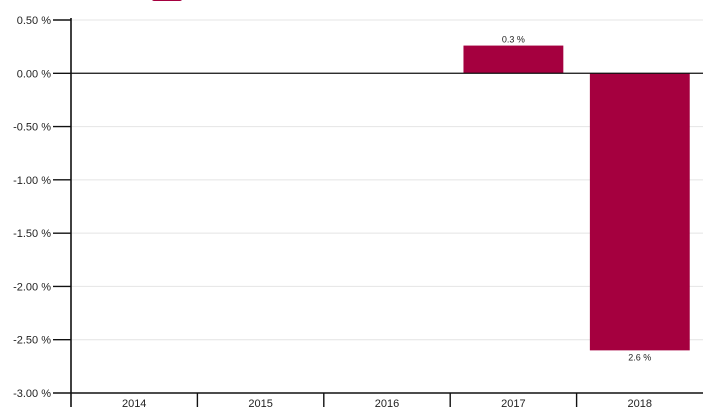 The image size is (703, 407). Describe the element at coordinates (639, 212) in the screenshot. I see `bar-2018` at that location.